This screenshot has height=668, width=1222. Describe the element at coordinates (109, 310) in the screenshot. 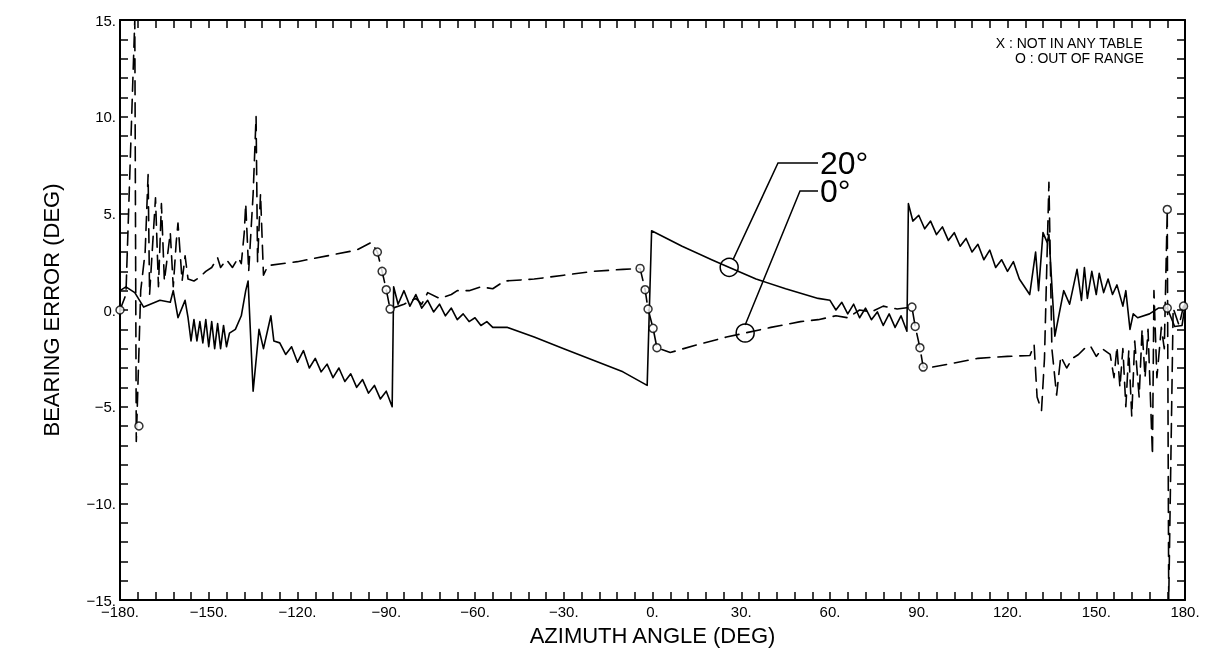

I see `y-tick-label: 0.` at that location.